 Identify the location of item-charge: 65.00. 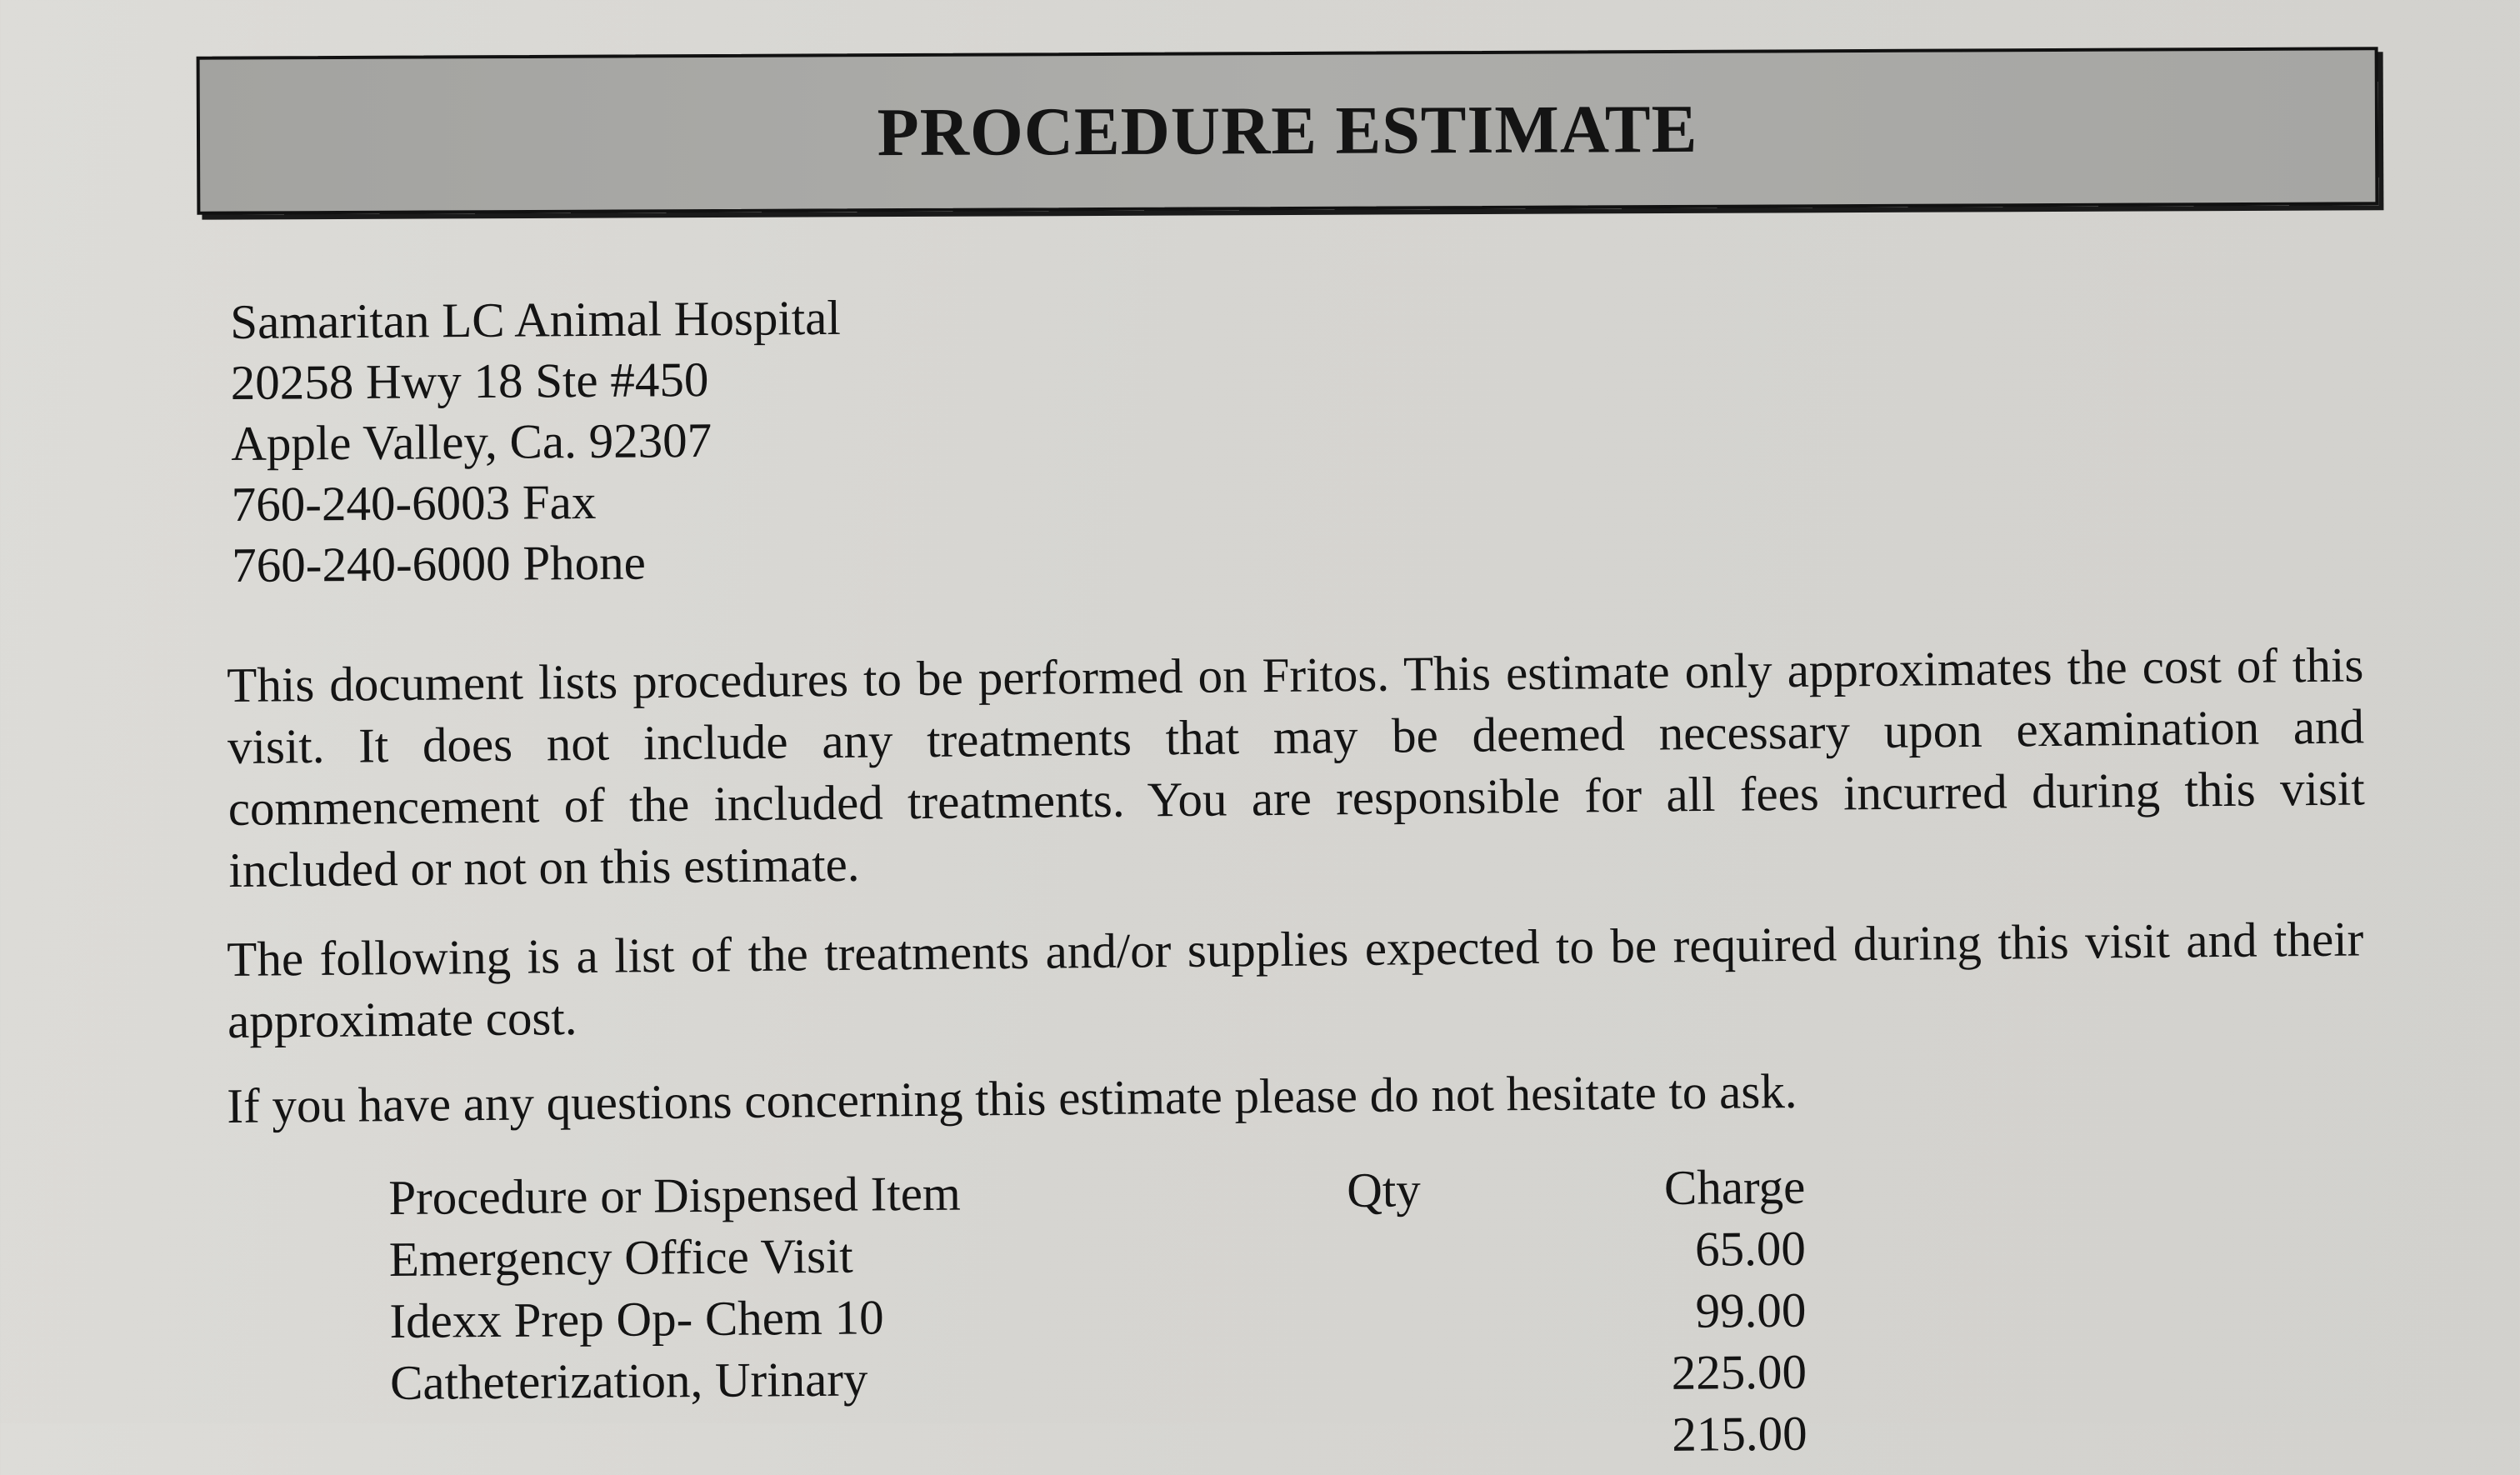
(1750, 1248).